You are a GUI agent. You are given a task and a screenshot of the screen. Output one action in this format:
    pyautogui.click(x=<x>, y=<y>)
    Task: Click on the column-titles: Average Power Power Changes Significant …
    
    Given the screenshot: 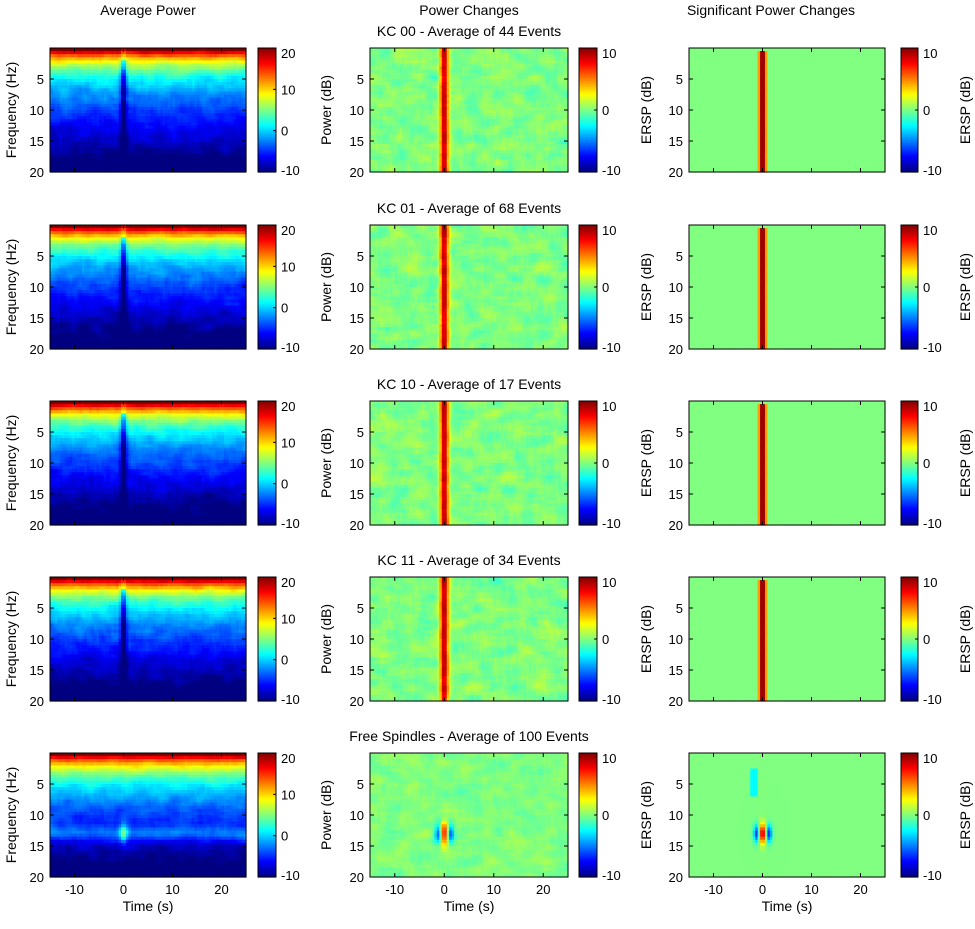 What is the action you would take?
    pyautogui.click(x=477, y=10)
    